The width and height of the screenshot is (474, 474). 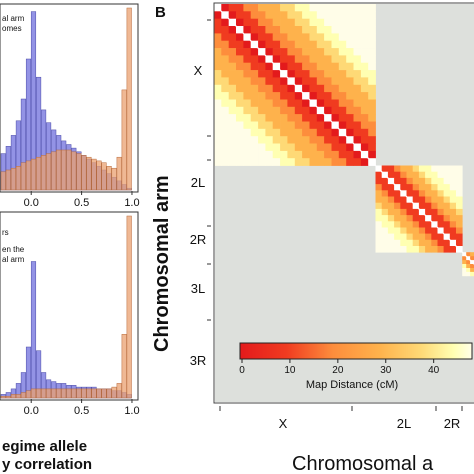 What do you see at coordinates (404, 423) in the screenshot?
I see `x-arm-label-2L: 2L` at bounding box center [404, 423].